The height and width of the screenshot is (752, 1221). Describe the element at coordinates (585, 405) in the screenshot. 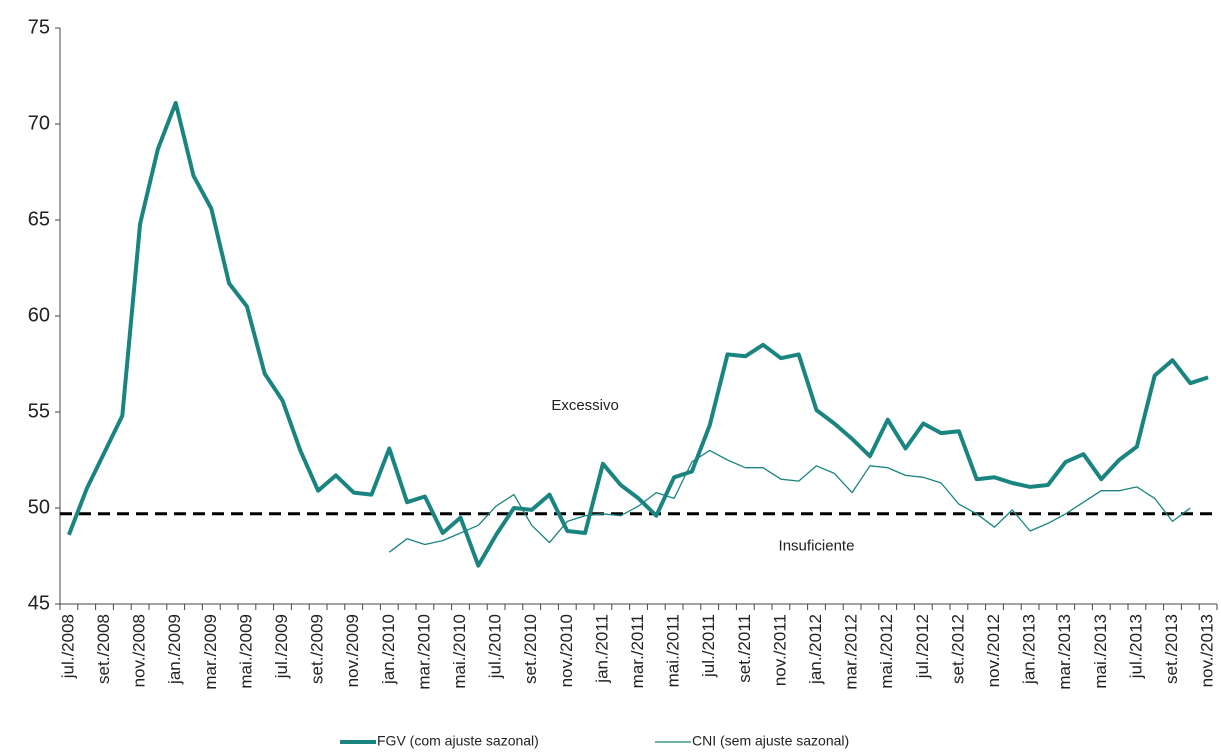

I see `annotation: Excessivo` at that location.